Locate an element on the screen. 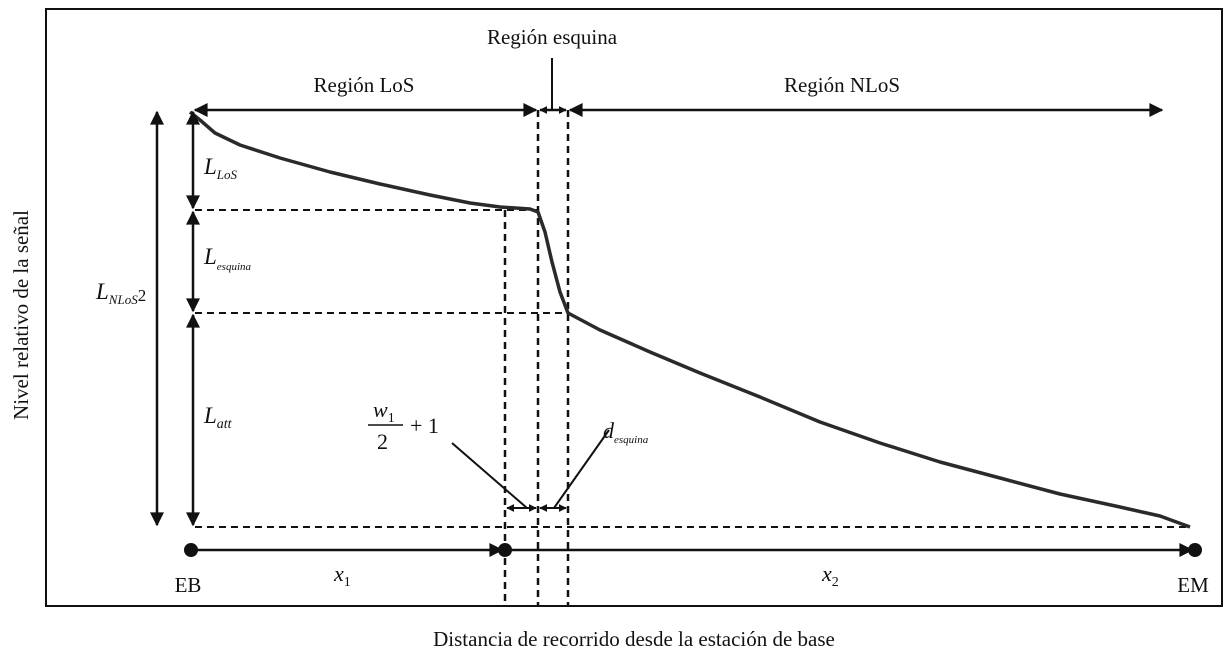  fraction-label: w1 2 + 1 is located at coordinates (403, 425).